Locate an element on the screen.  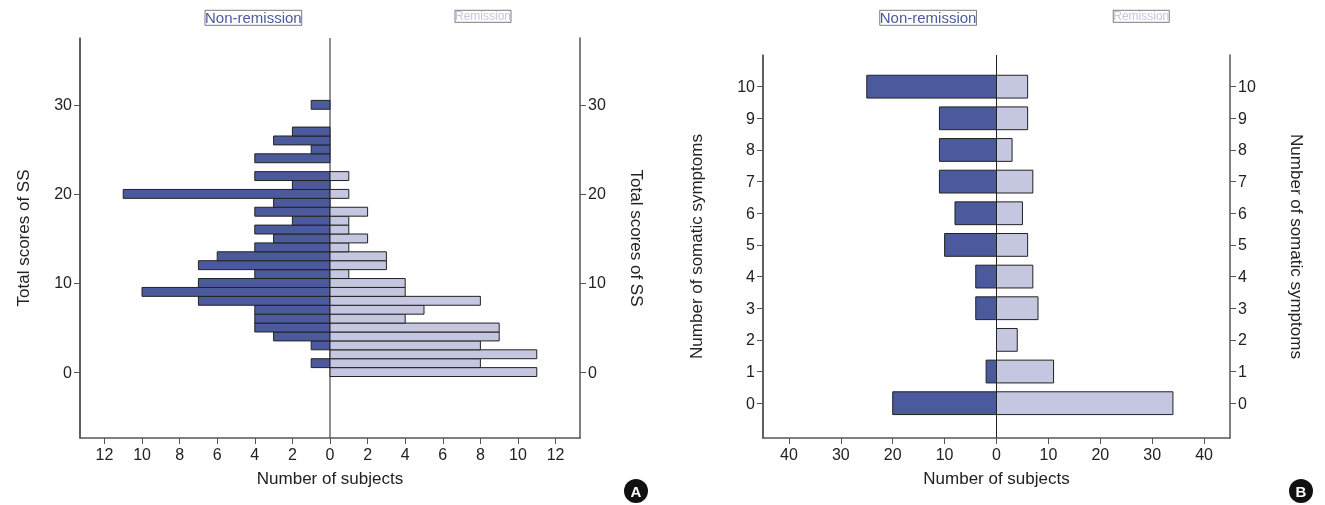
y2-tick-label: 5 is located at coordinates (1242, 245).